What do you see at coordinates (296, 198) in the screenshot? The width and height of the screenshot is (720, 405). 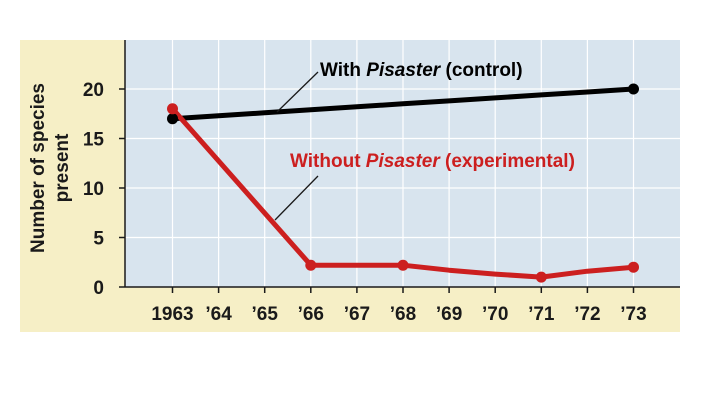 I see `without-label-leader` at bounding box center [296, 198].